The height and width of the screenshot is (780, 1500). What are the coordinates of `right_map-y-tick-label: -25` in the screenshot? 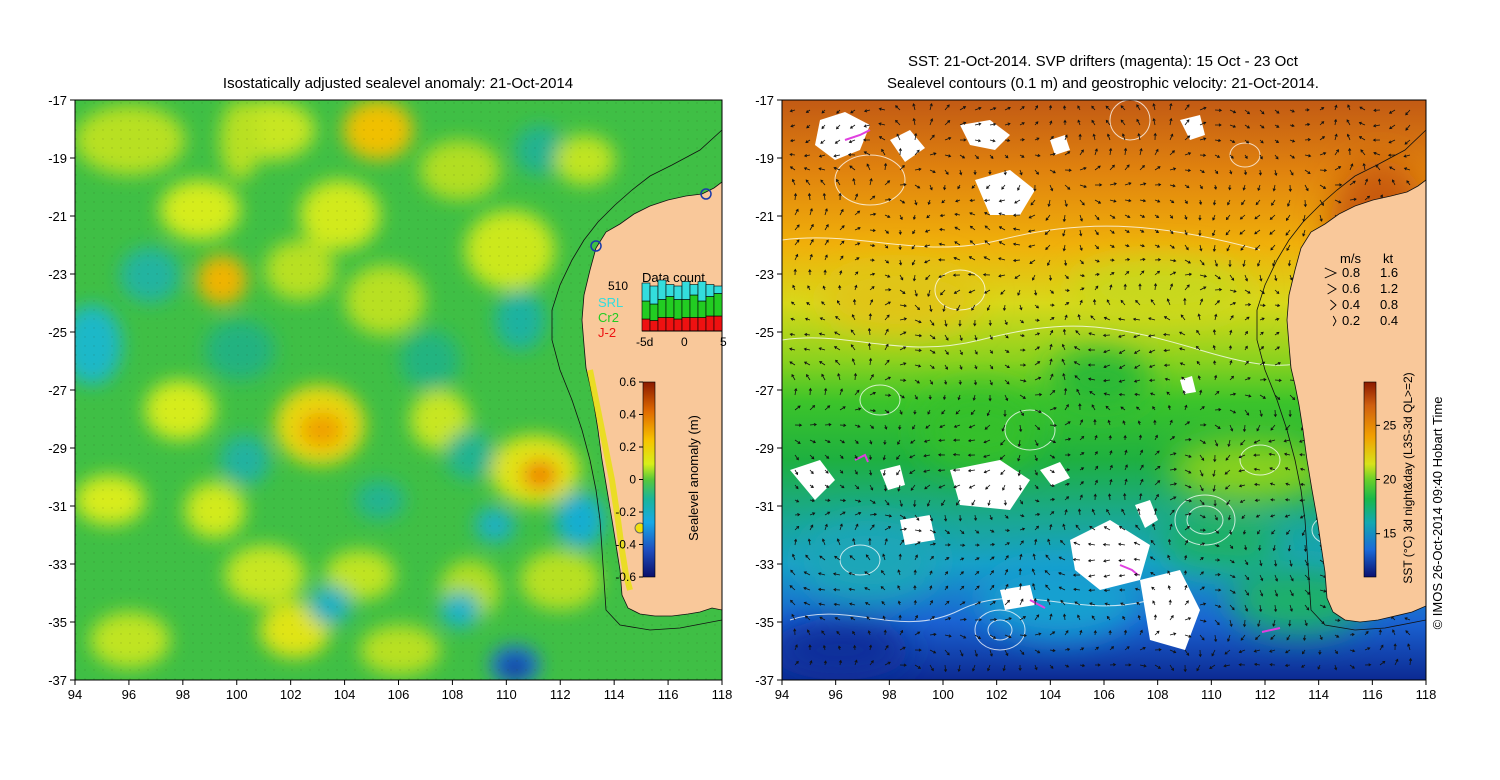 It's located at (764, 332).